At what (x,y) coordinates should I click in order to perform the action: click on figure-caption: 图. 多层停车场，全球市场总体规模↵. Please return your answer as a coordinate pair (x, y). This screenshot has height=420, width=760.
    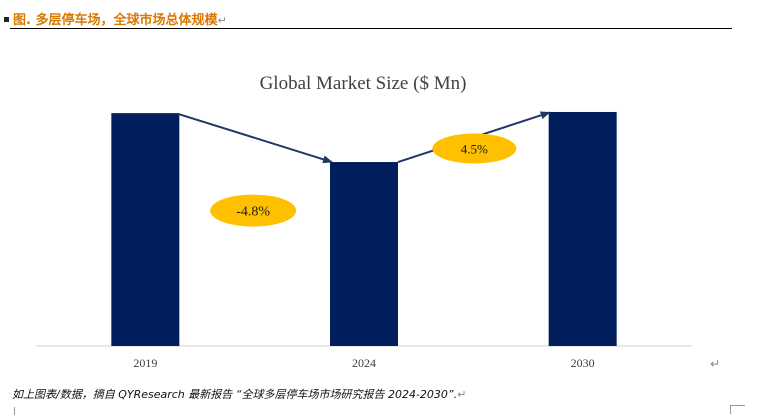
    Looking at the image, I should click on (115, 18).